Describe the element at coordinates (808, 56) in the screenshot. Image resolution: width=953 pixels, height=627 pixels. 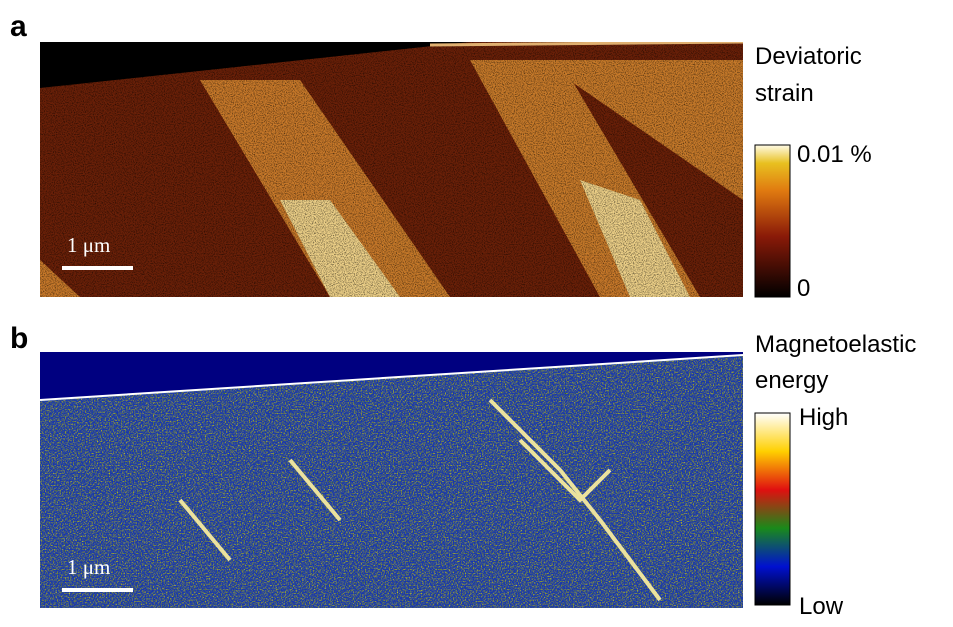
I see `colorbar-title: Deviatoric` at that location.